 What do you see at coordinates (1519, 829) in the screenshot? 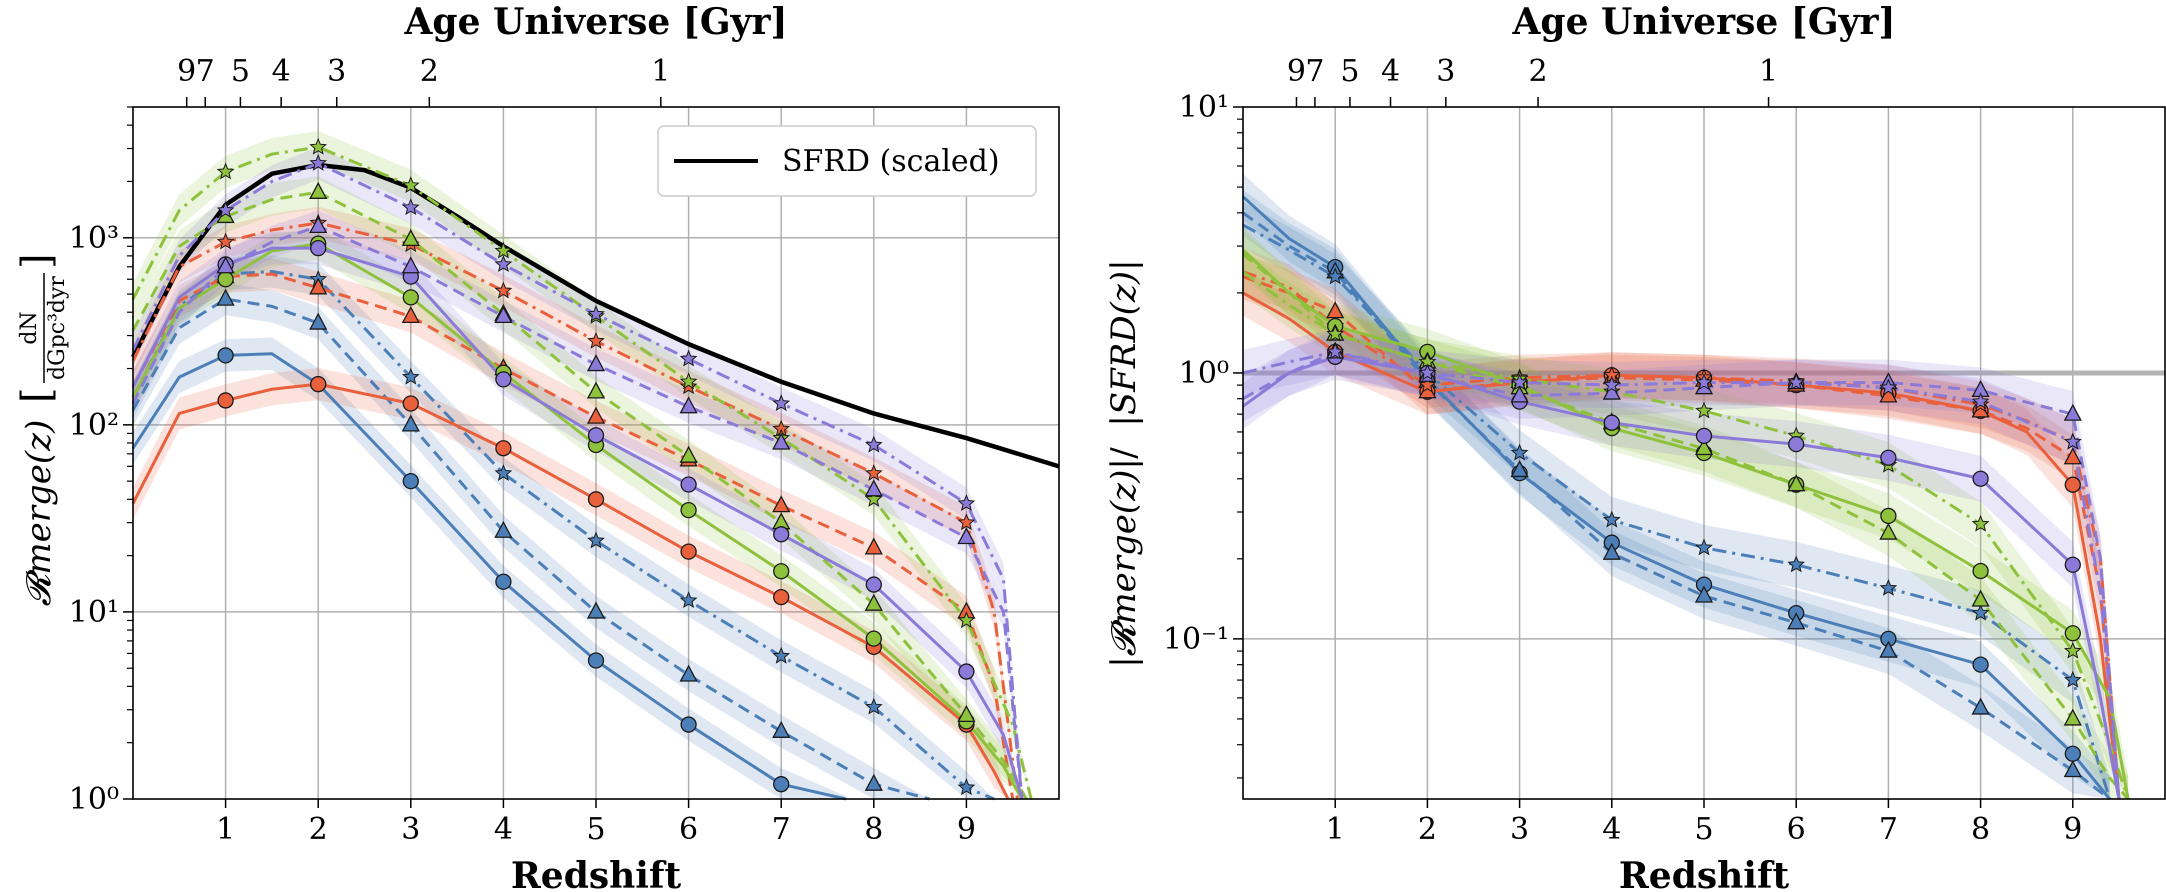
I see `x-tick-label: 3` at bounding box center [1519, 829].